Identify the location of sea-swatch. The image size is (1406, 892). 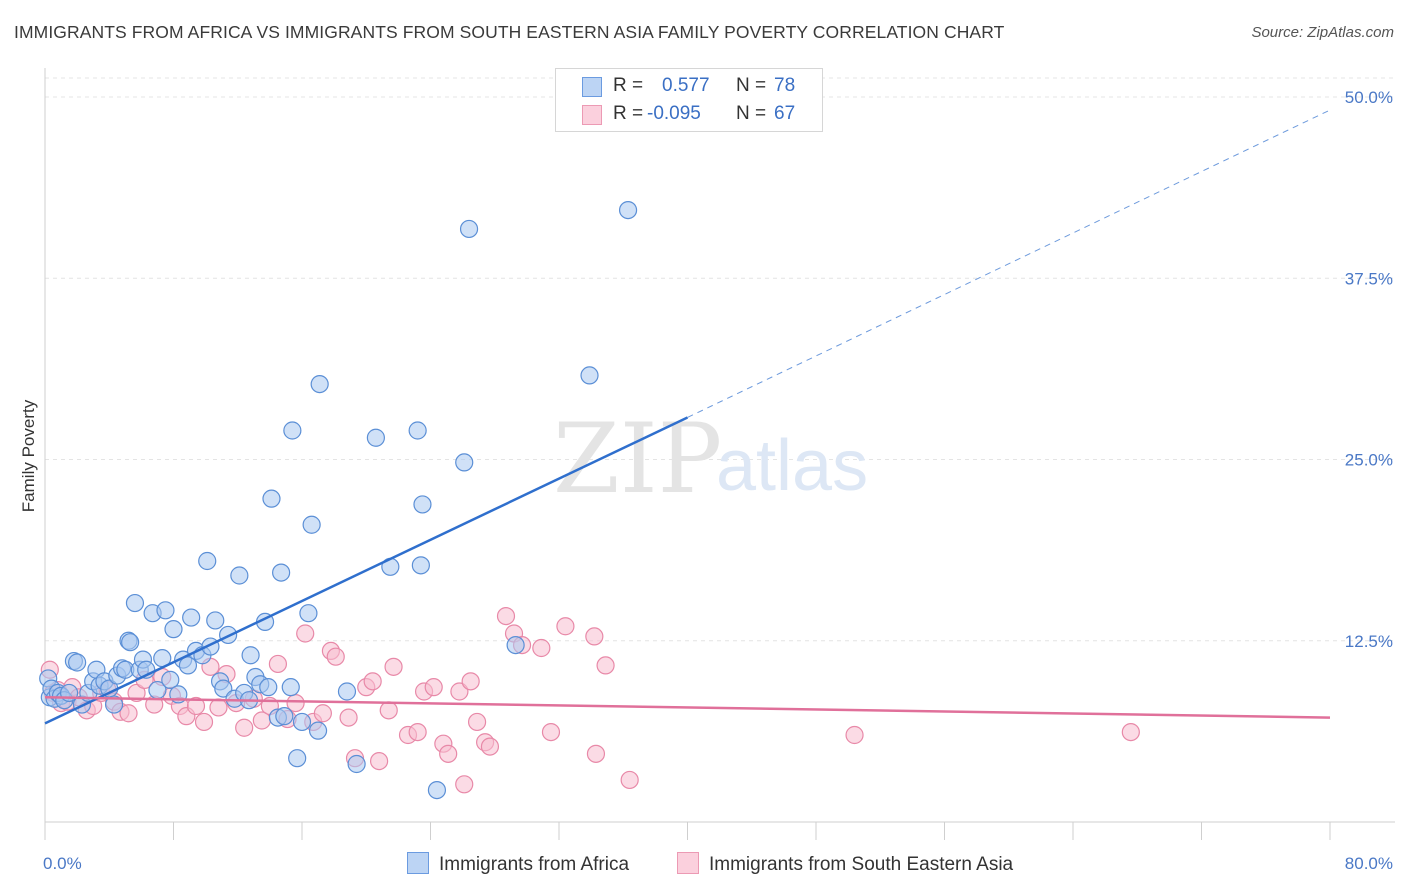
(592, 115).